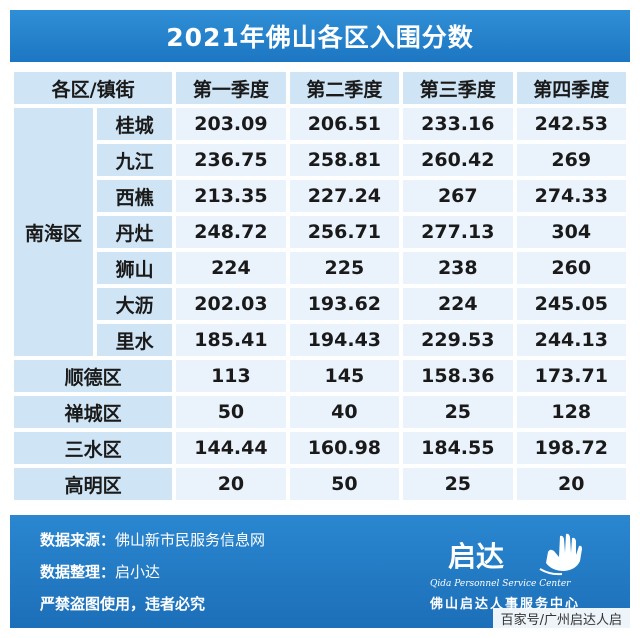 This screenshot has width=640, height=638. What do you see at coordinates (231, 124) in the screenshot?
I see `score-cell: 203.09` at bounding box center [231, 124].